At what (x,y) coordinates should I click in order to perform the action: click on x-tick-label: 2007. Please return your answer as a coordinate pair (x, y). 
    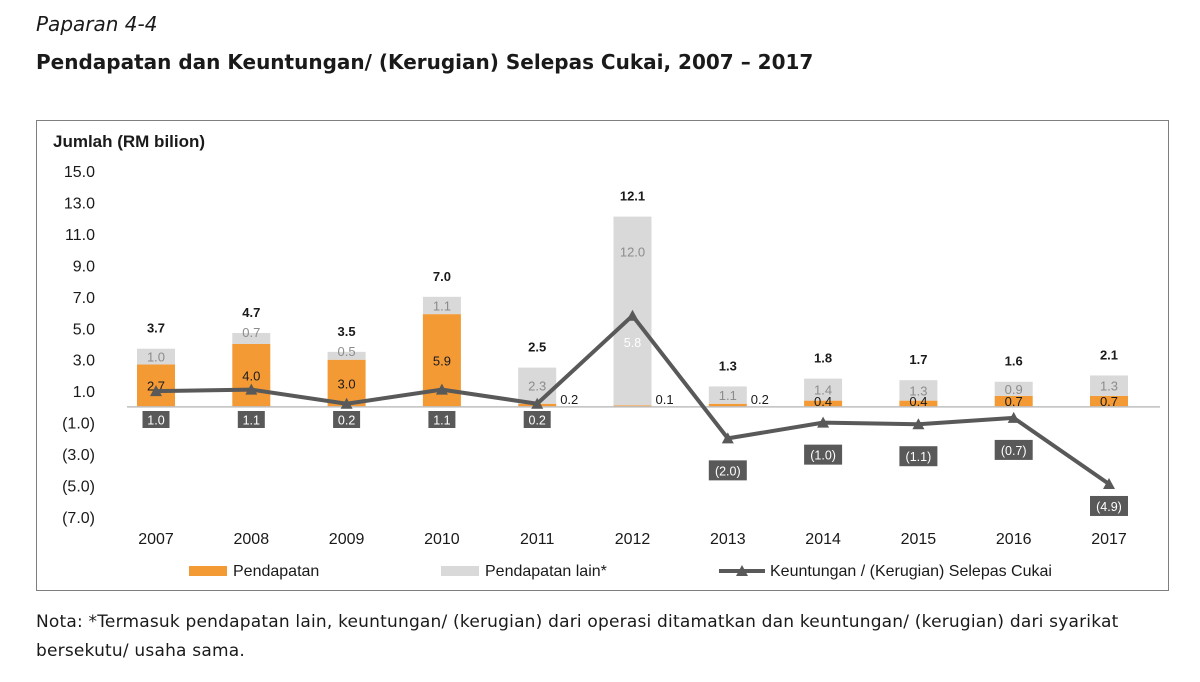
    Looking at the image, I should click on (156, 539).